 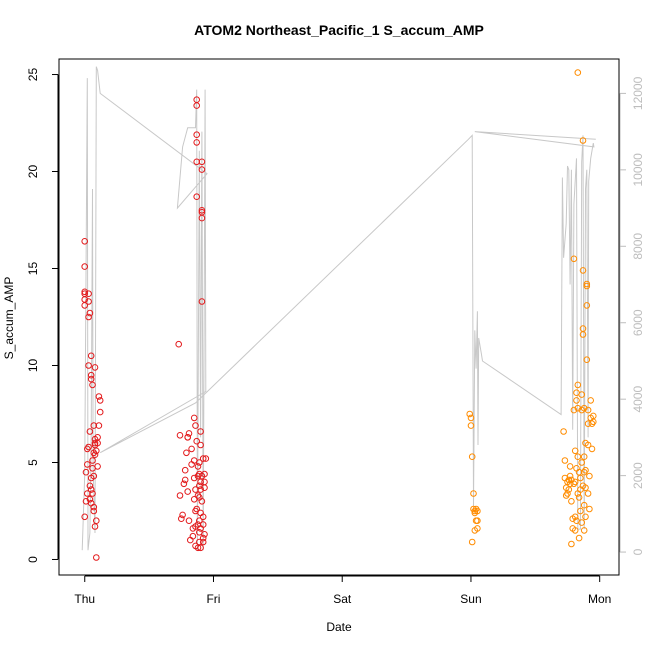 What do you see at coordinates (638, 475) in the screenshot?
I see `y2-tick-label: 2000` at bounding box center [638, 475].